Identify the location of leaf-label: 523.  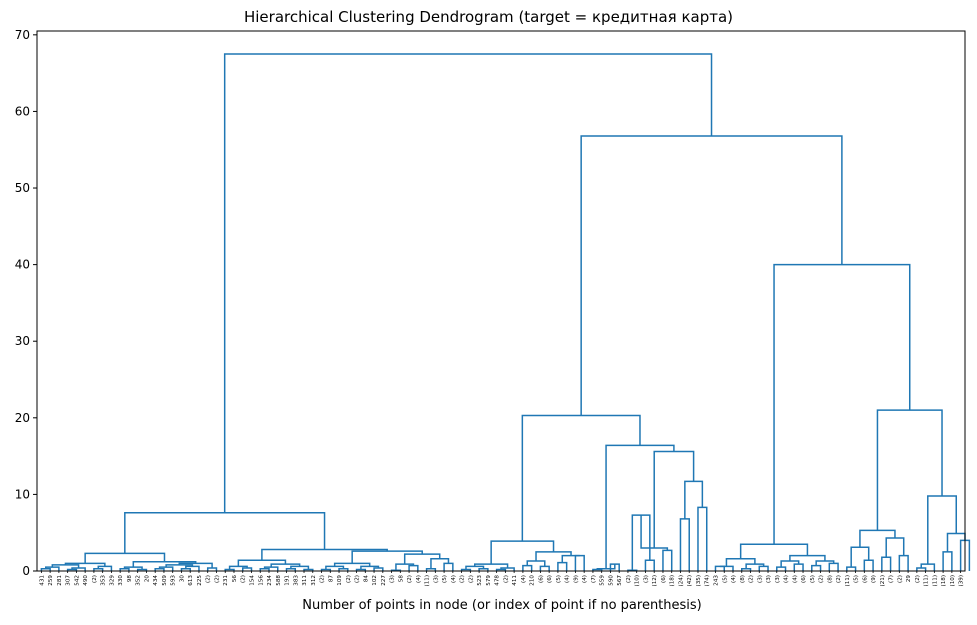
(480, 580).